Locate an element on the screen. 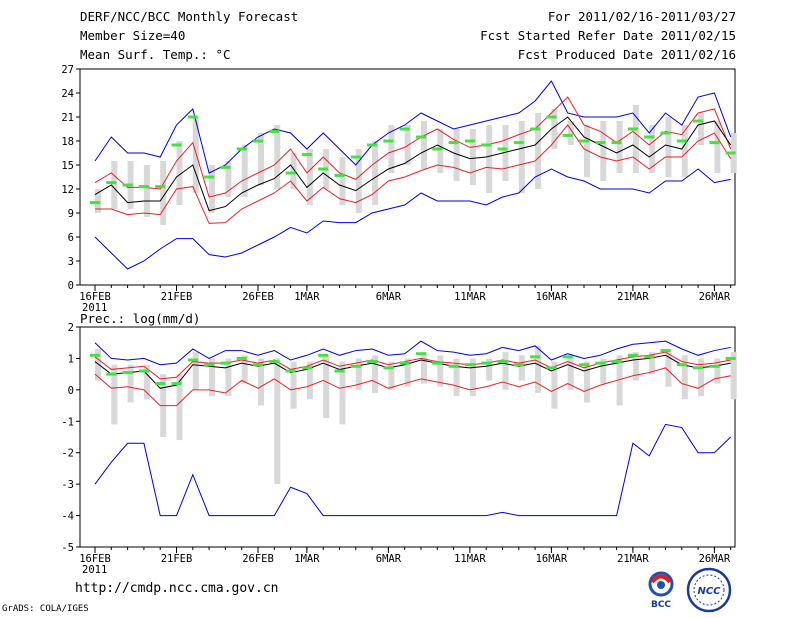 Image resolution: width=800 pixels, height=618 pixels. temp-xtick-label: 16FEB is located at coordinates (95, 297).